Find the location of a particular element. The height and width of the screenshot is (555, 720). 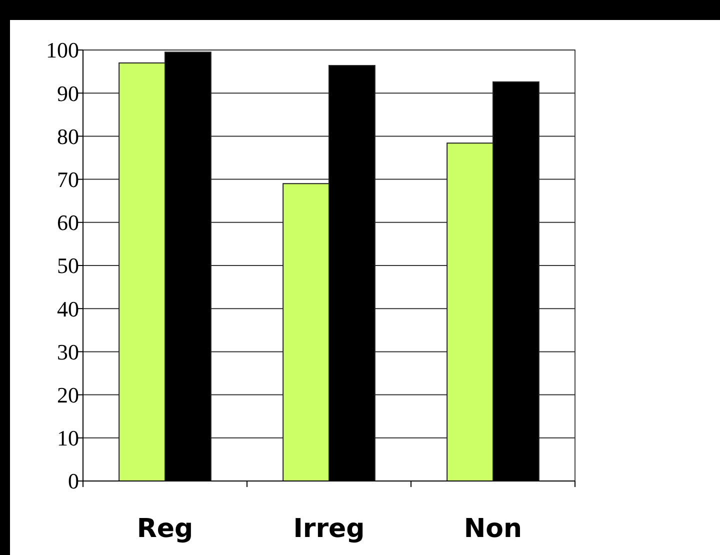

x-tick-label: Irreg is located at coordinates (329, 529).